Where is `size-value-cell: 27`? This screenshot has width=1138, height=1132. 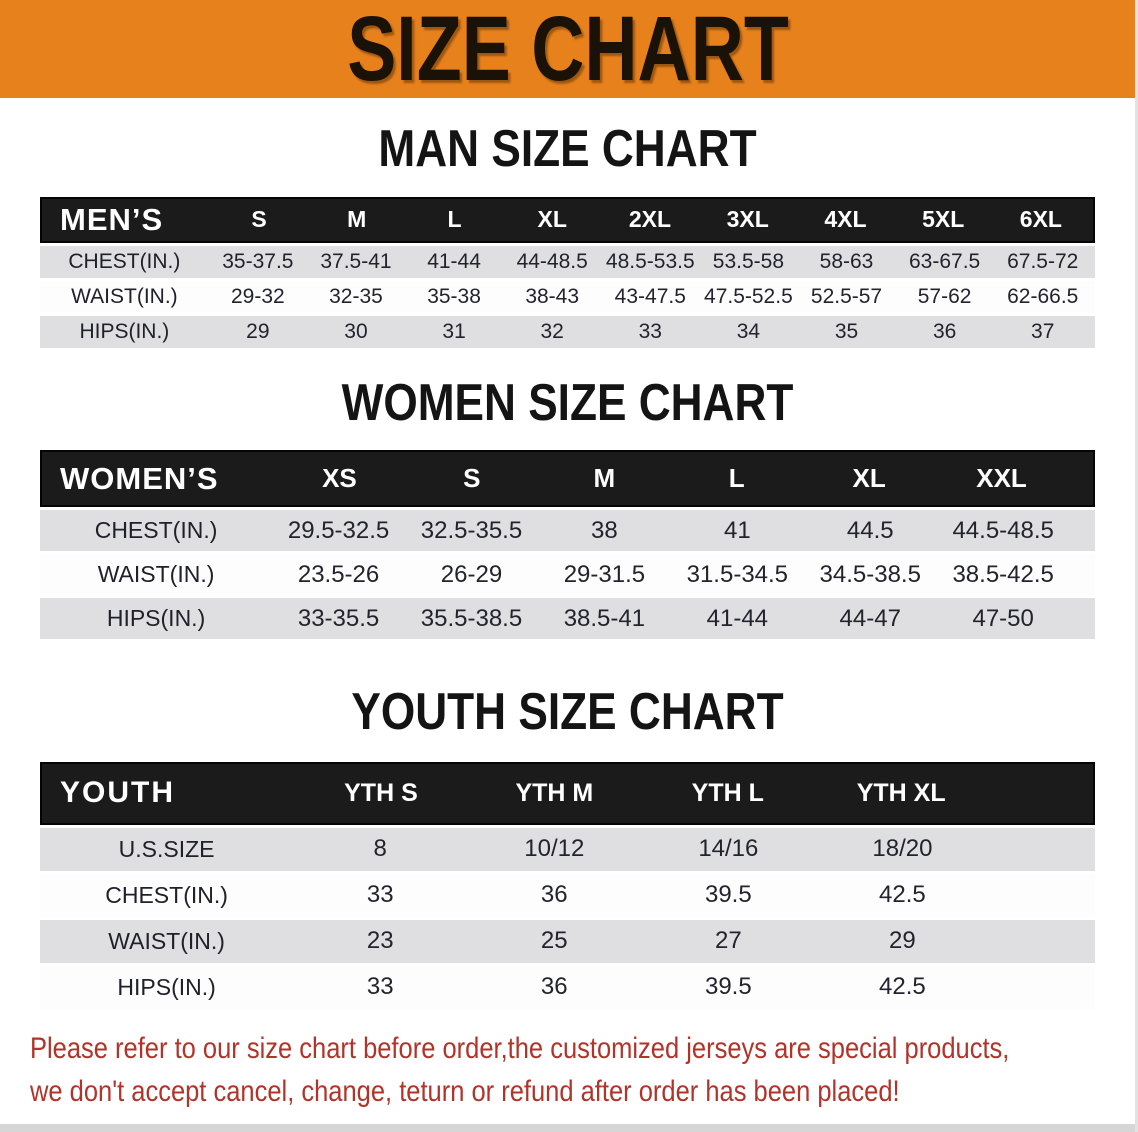 size-value-cell: 27 is located at coordinates (728, 941).